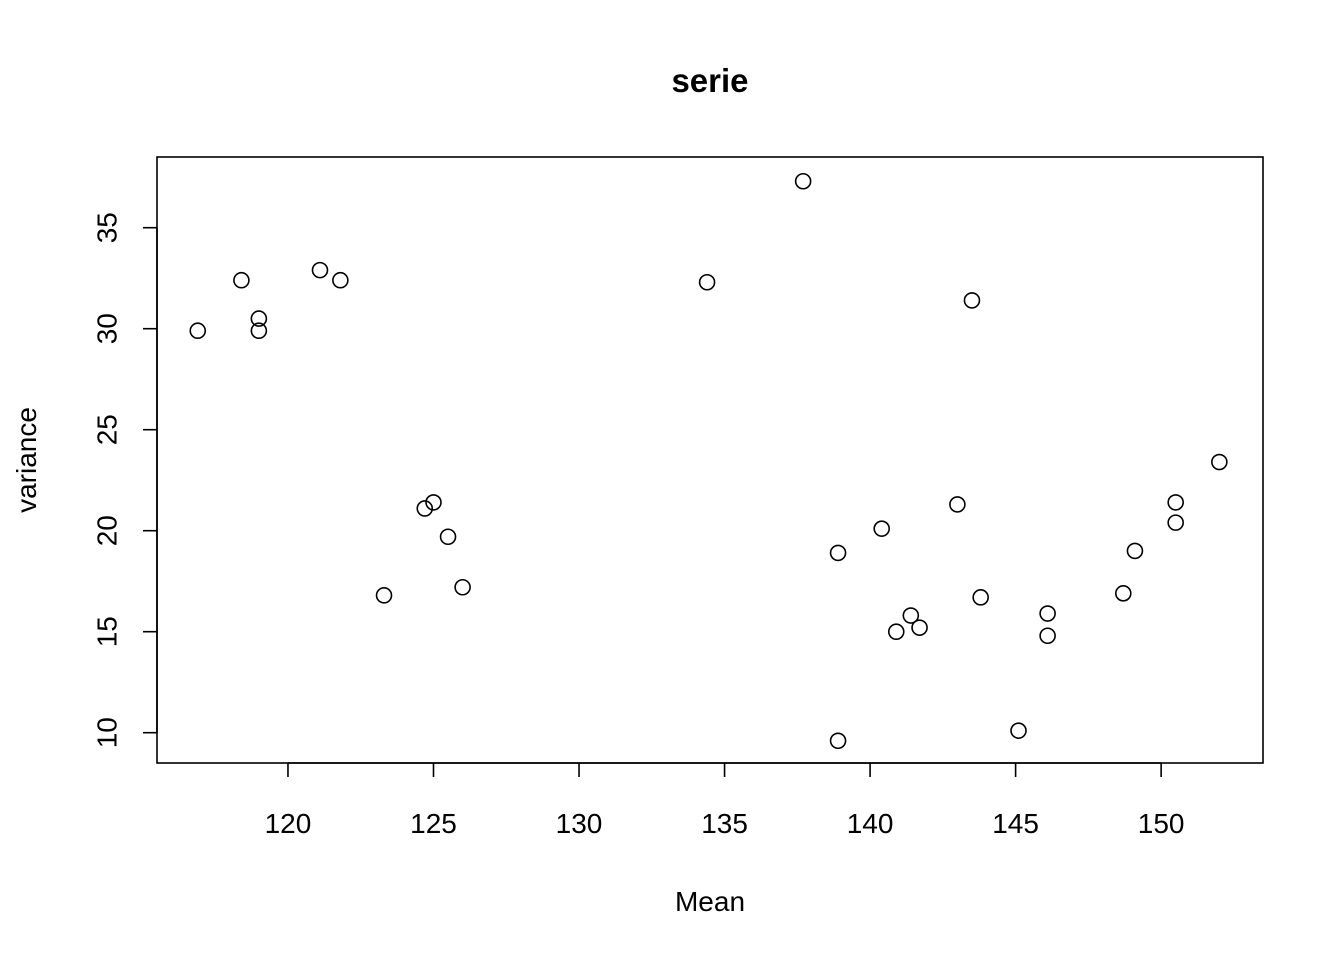 The image size is (1344, 960). I want to click on y-tick-label: 20, so click(107, 530).